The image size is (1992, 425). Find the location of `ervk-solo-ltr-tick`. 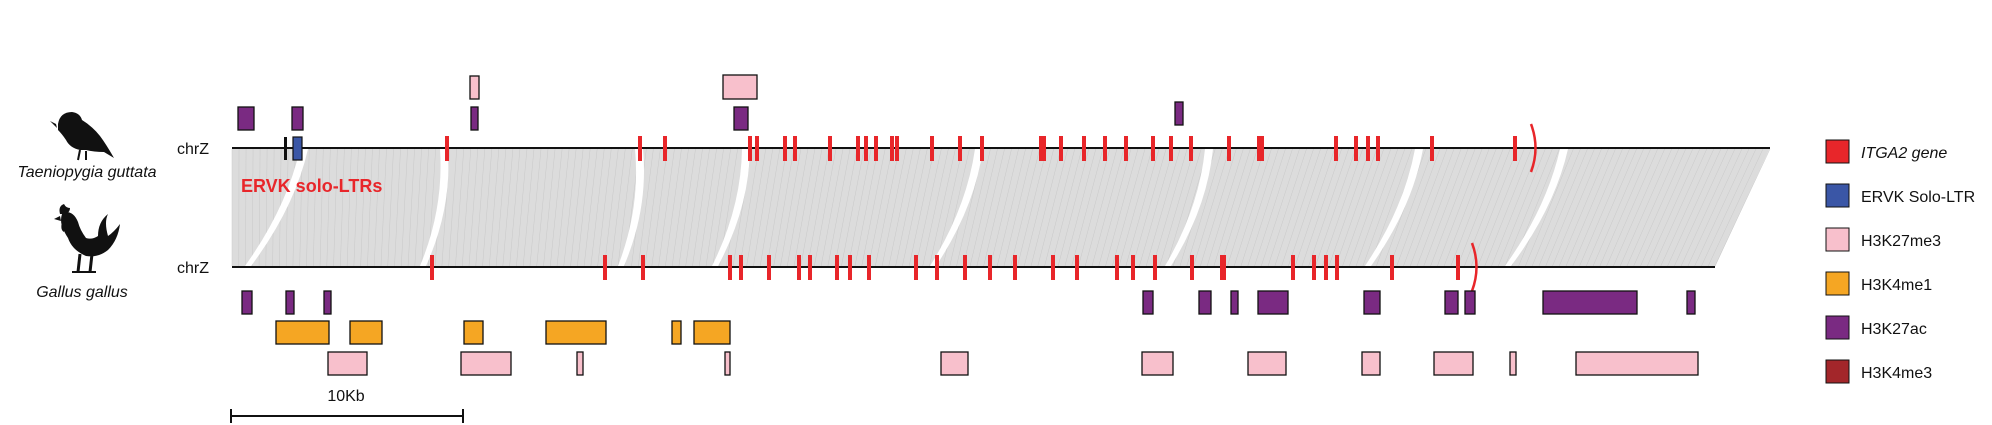

ervk-solo-ltr-tick is located at coordinates (285, 148).